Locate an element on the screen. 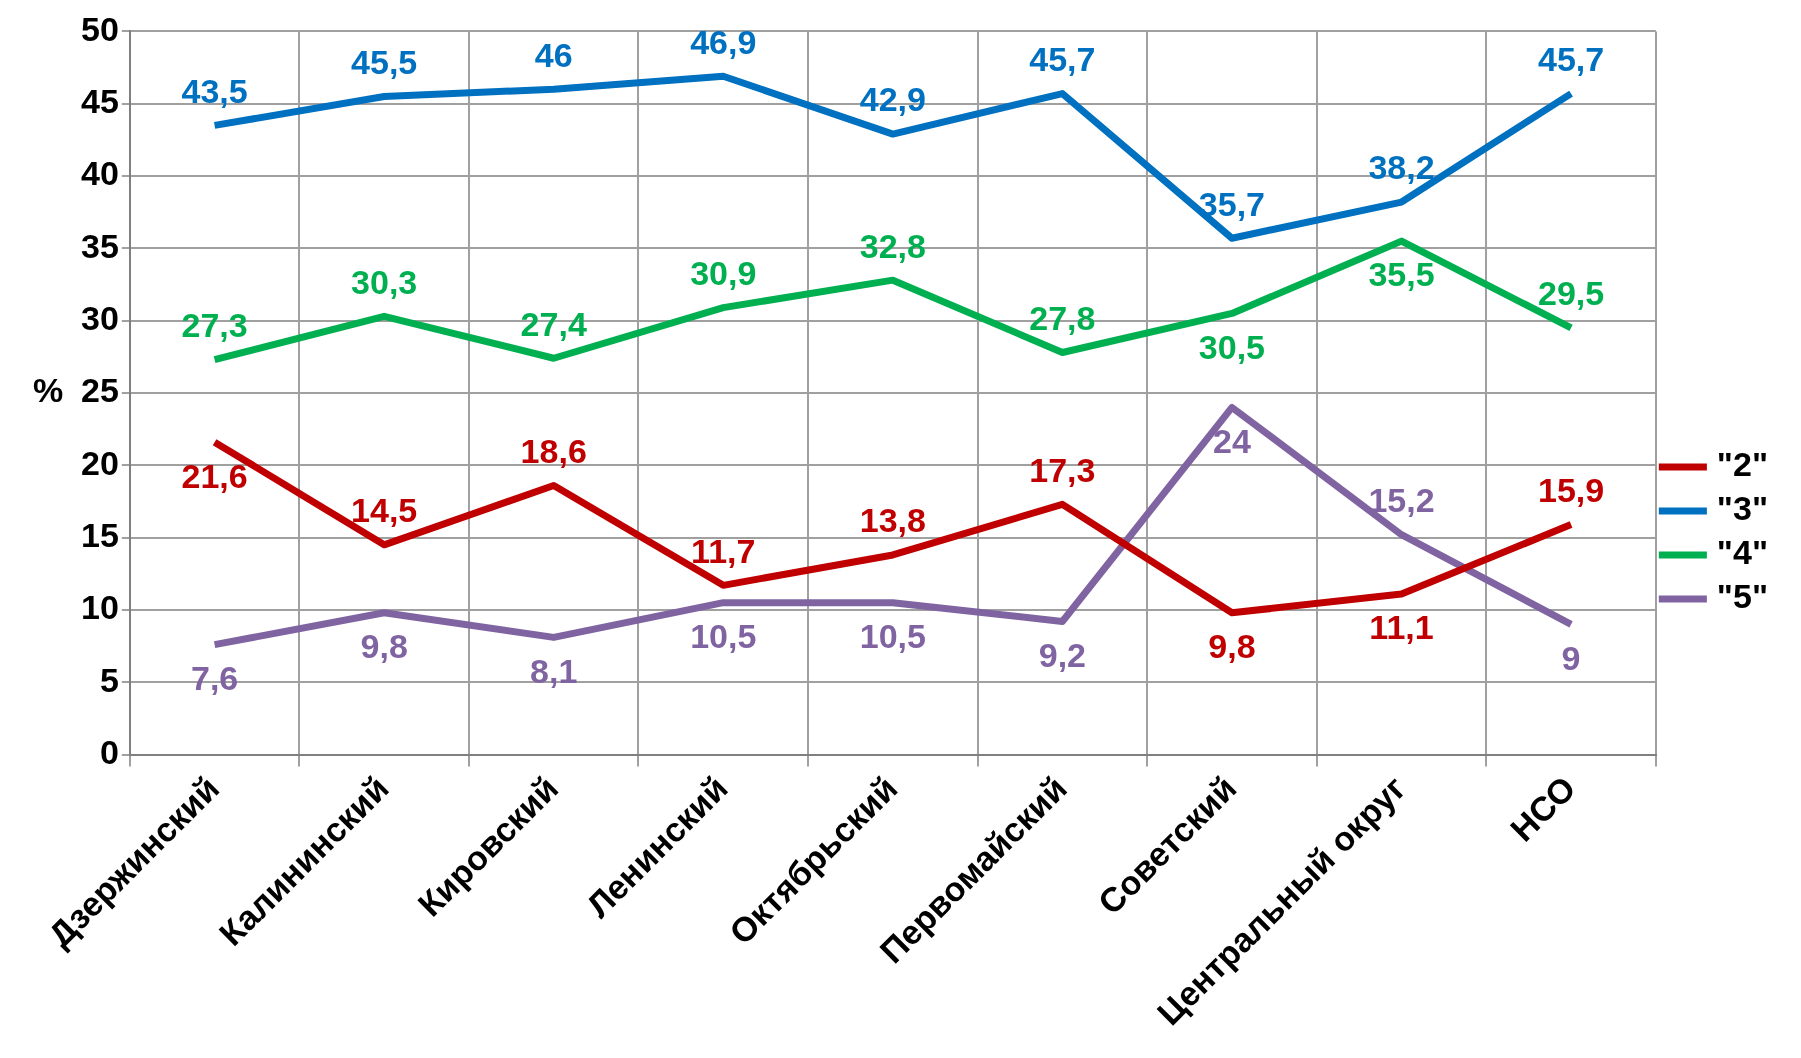  data-label: 30,3 is located at coordinates (384, 281).